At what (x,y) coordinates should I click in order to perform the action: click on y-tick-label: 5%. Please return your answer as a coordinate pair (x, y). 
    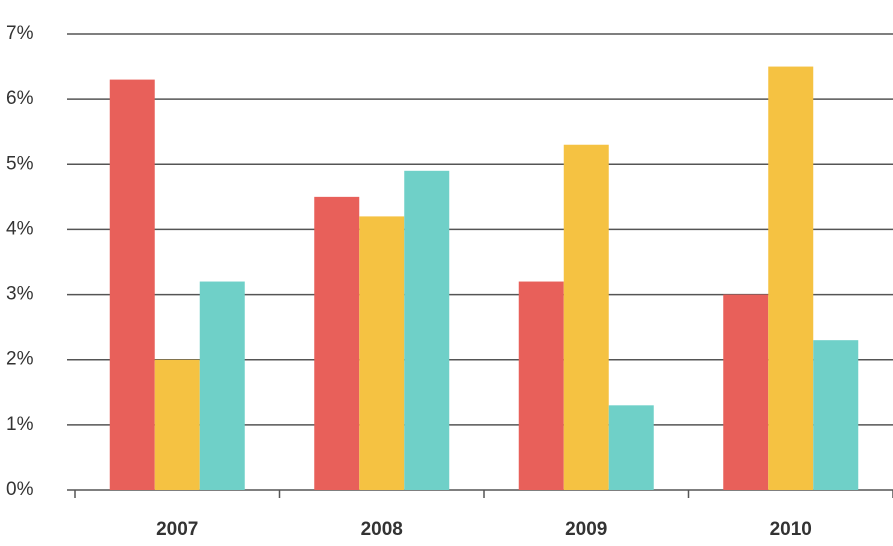
    Looking at the image, I should click on (20, 163).